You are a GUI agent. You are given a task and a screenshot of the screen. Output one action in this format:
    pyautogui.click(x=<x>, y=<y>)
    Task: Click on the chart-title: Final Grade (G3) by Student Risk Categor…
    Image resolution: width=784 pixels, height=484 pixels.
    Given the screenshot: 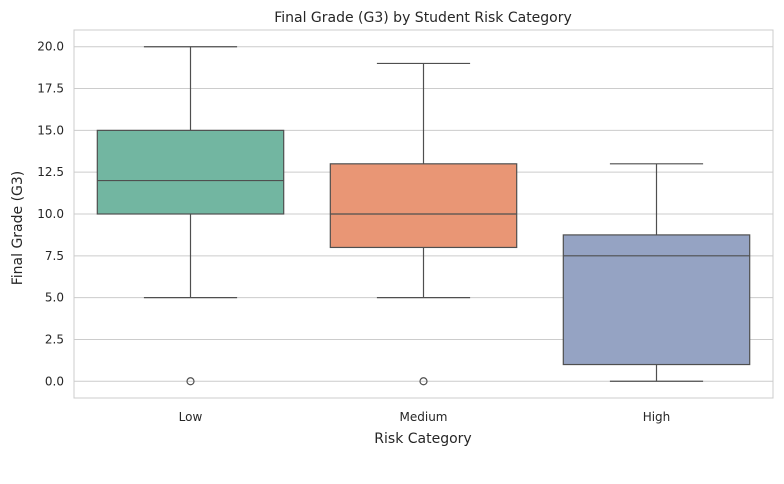 What is the action you would take?
    pyautogui.click(x=423, y=18)
    